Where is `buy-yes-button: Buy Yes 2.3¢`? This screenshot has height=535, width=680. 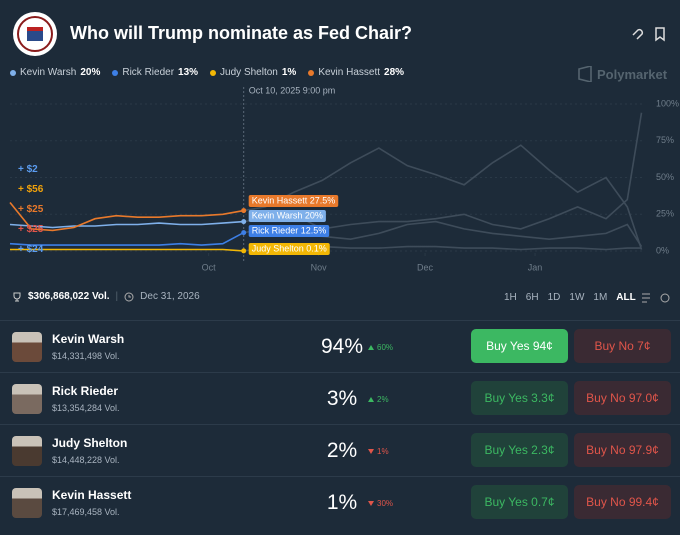
buy-yes-button: Buy Yes 2.3¢ is located at coordinates (519, 450).